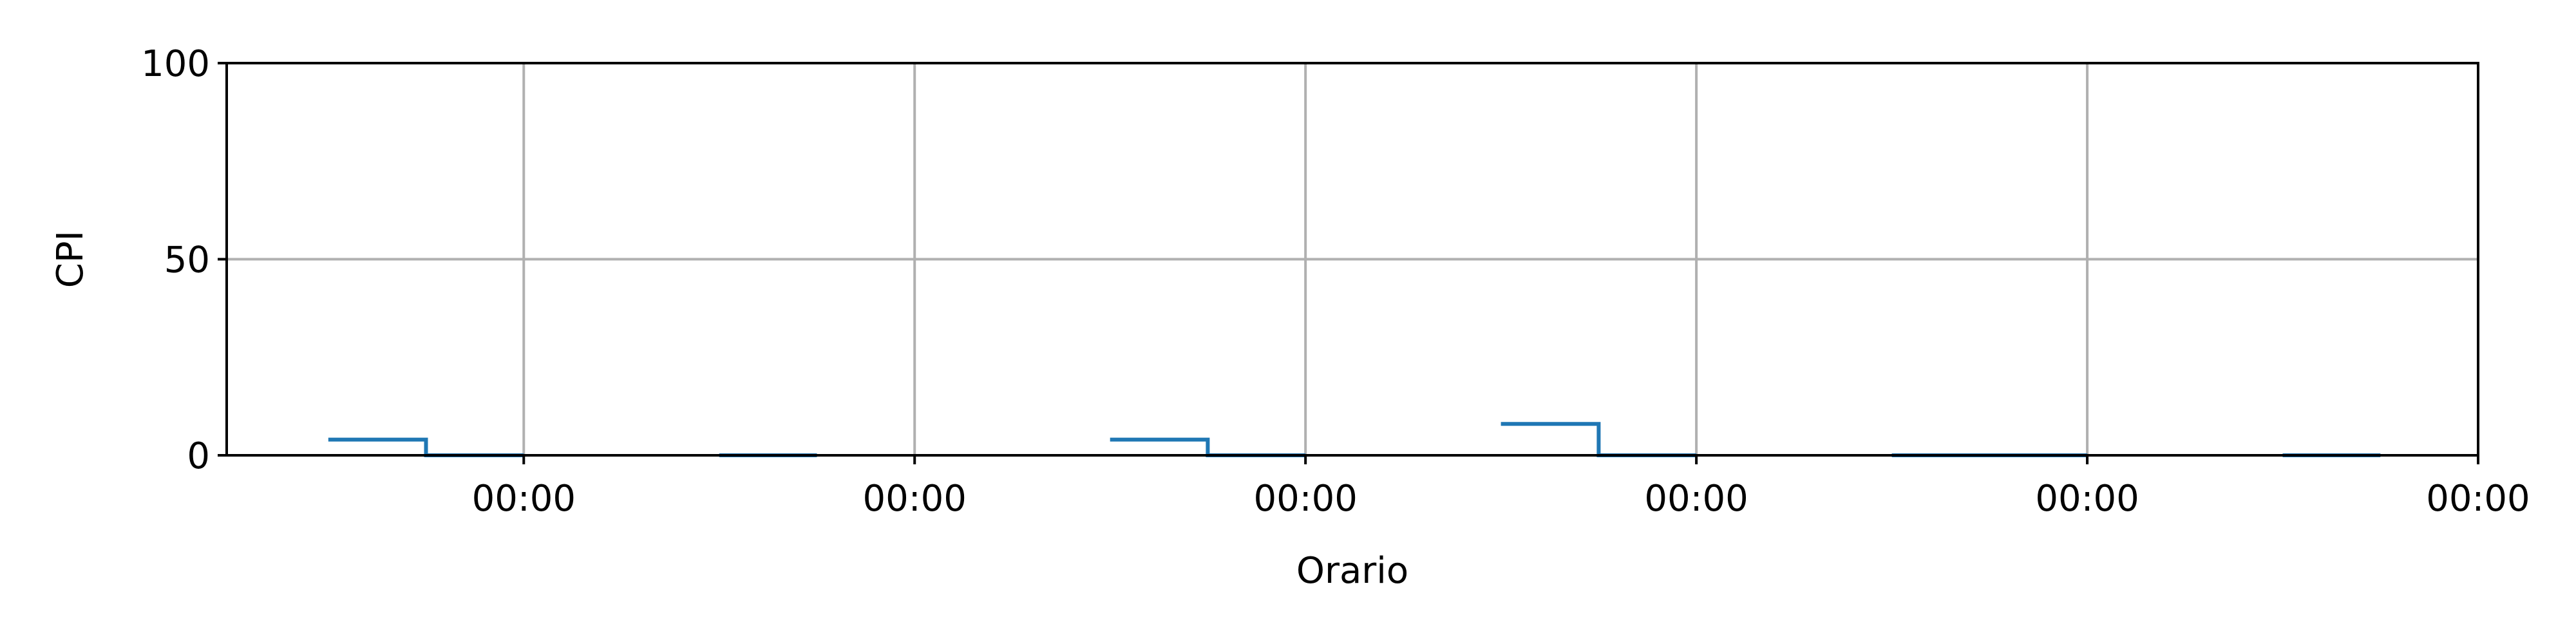 This screenshot has height=644, width=2576. I want to click on x-axis: 00:00 00:00 00:00 00:00 00:00 00:00, so click(1501, 487).